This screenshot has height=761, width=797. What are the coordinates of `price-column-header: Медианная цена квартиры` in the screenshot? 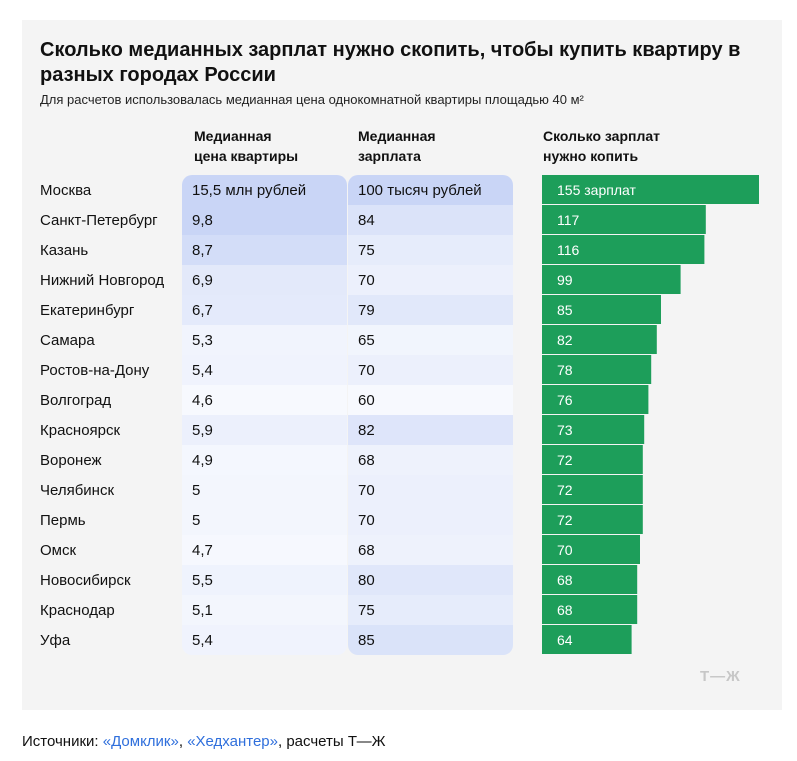 It's located at (246, 146).